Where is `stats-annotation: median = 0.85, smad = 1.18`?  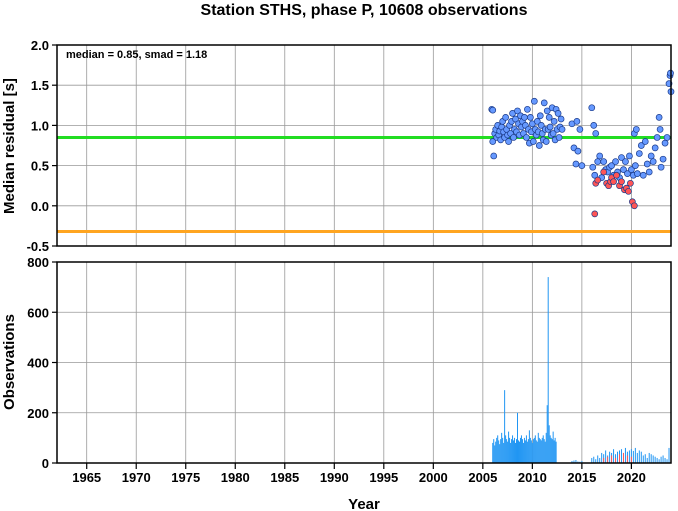 stats-annotation: median = 0.85, smad = 1.18 is located at coordinates (136, 55).